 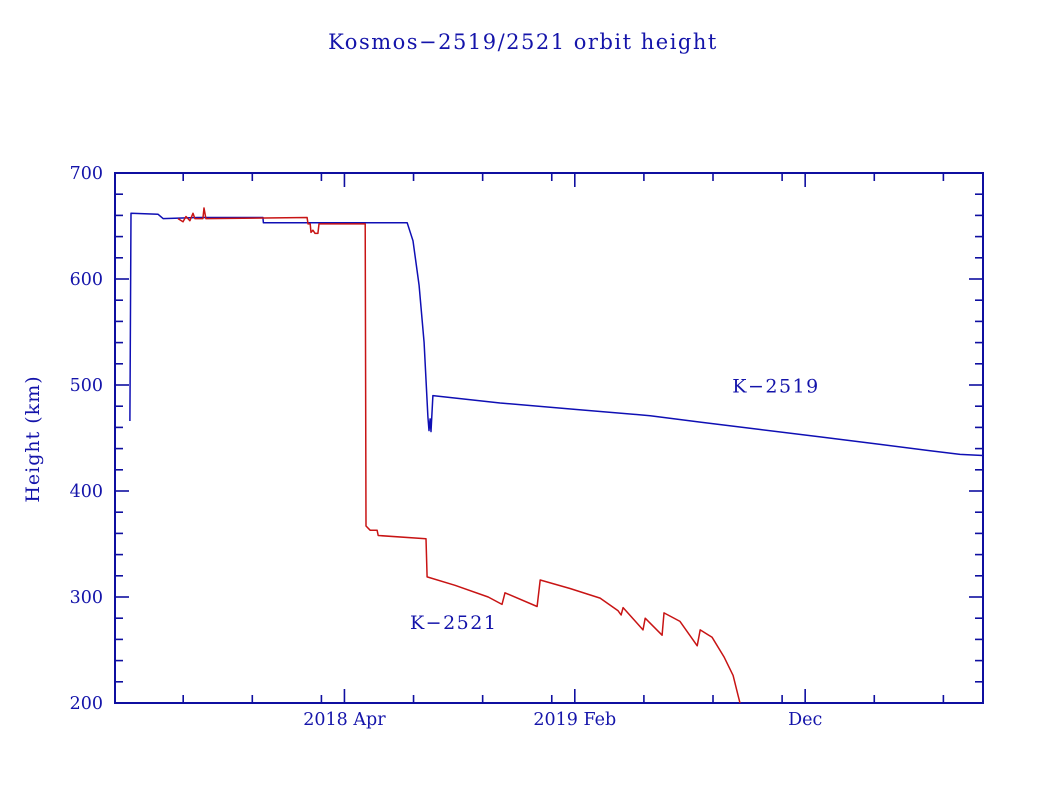 I want to click on y-tick-label: 500, so click(x=86, y=386).